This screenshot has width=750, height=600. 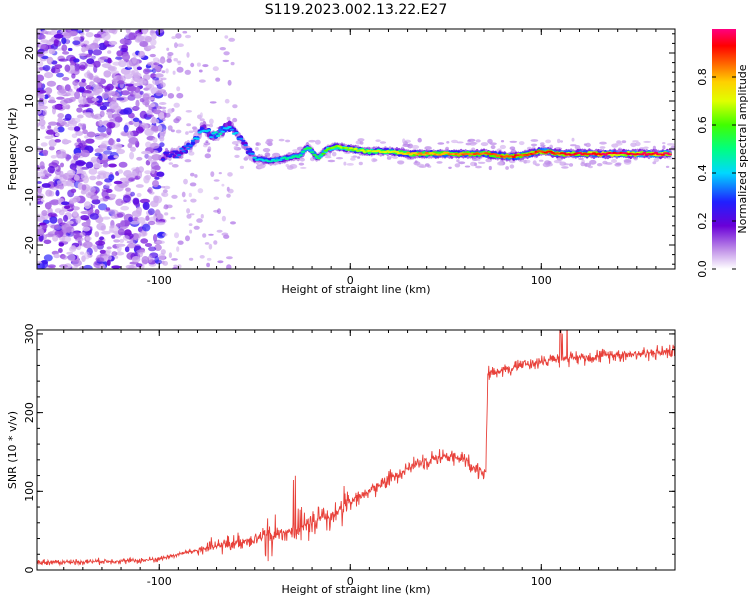 I want to click on figure-title: S119.2023.002.13.22.E27, so click(x=356, y=10).